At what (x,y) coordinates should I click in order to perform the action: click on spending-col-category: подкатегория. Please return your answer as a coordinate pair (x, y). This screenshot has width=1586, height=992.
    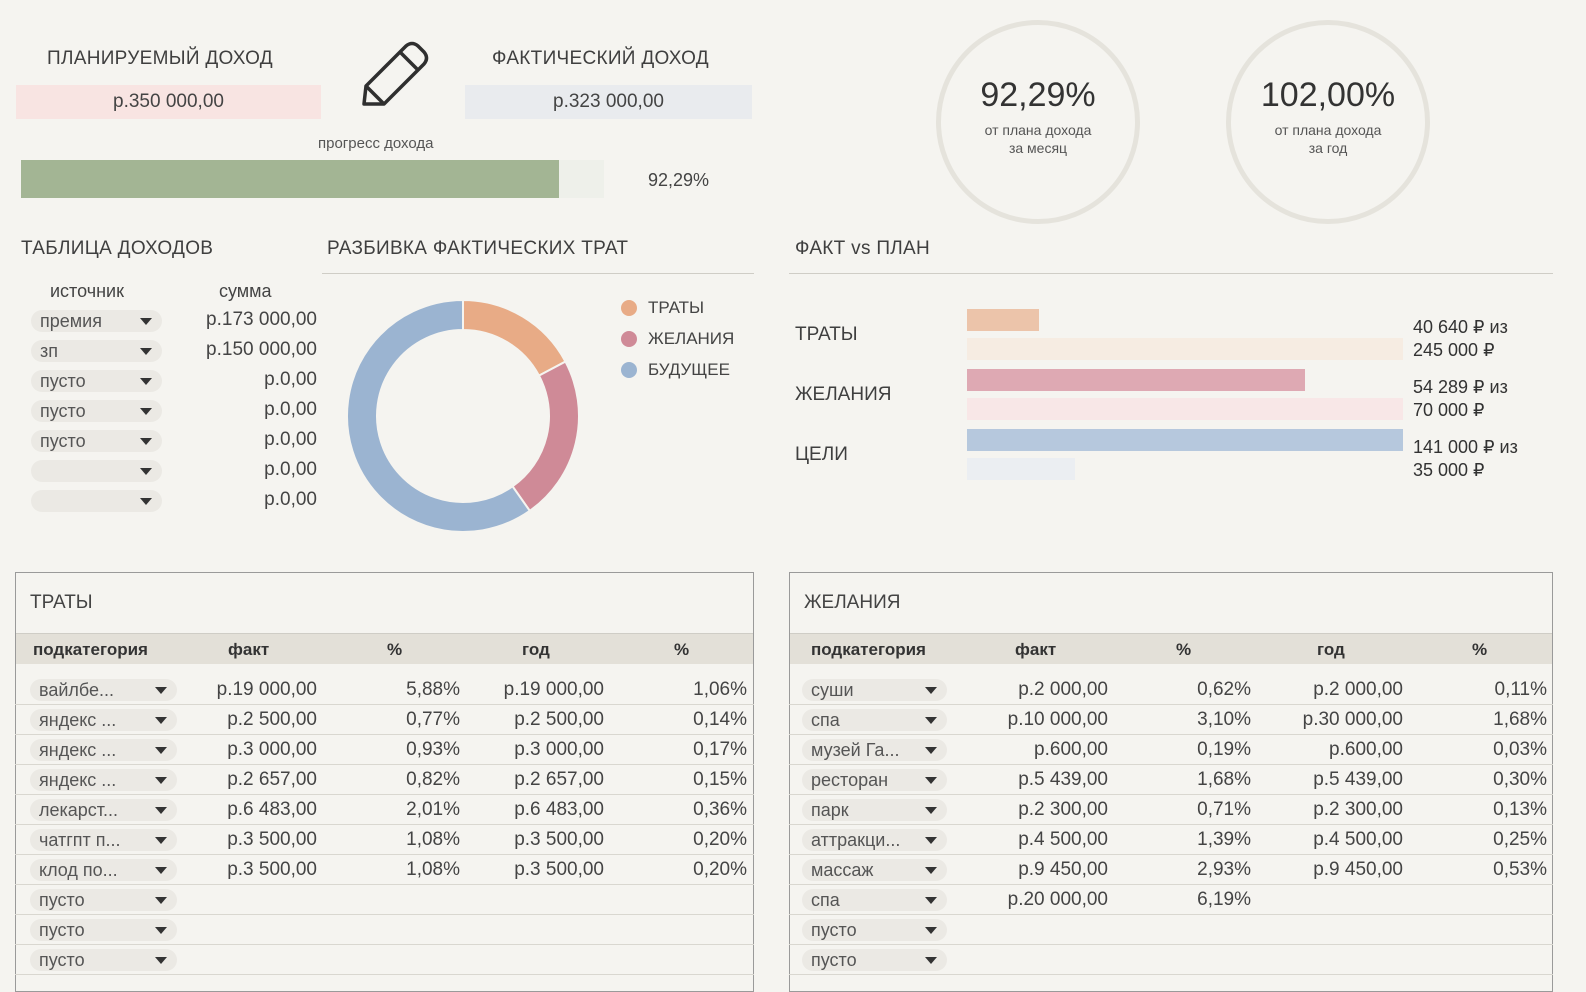
    Looking at the image, I should click on (90, 649).